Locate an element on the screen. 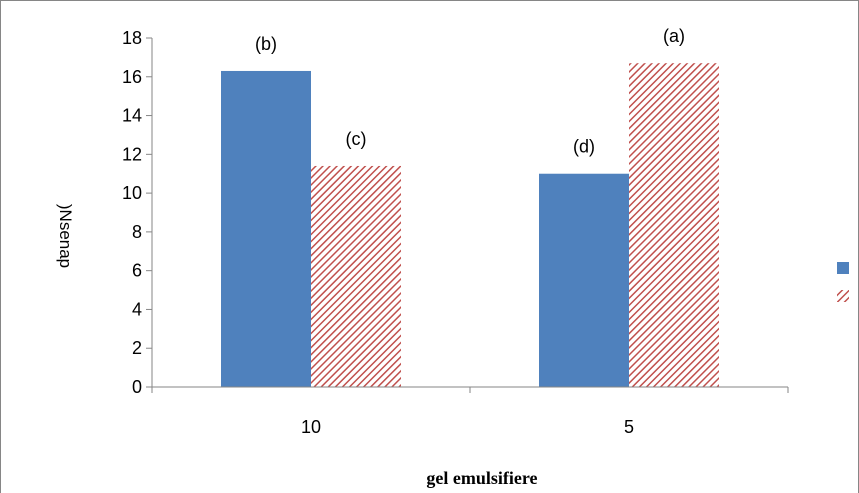 The height and width of the screenshot is (493, 859). y-axis-label: )Nsenap is located at coordinates (65, 236).